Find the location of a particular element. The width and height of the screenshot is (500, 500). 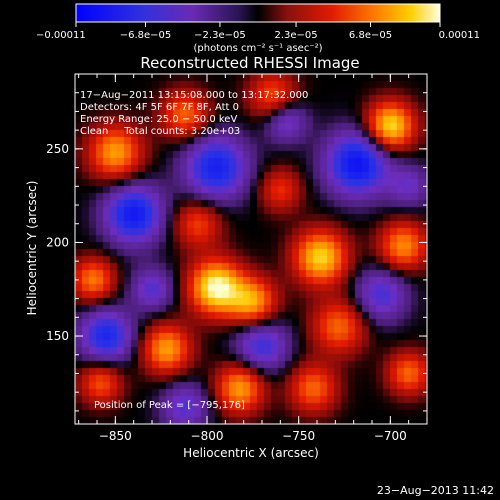

colorbar-tick-label: 6.8e−05 is located at coordinates (370, 35).